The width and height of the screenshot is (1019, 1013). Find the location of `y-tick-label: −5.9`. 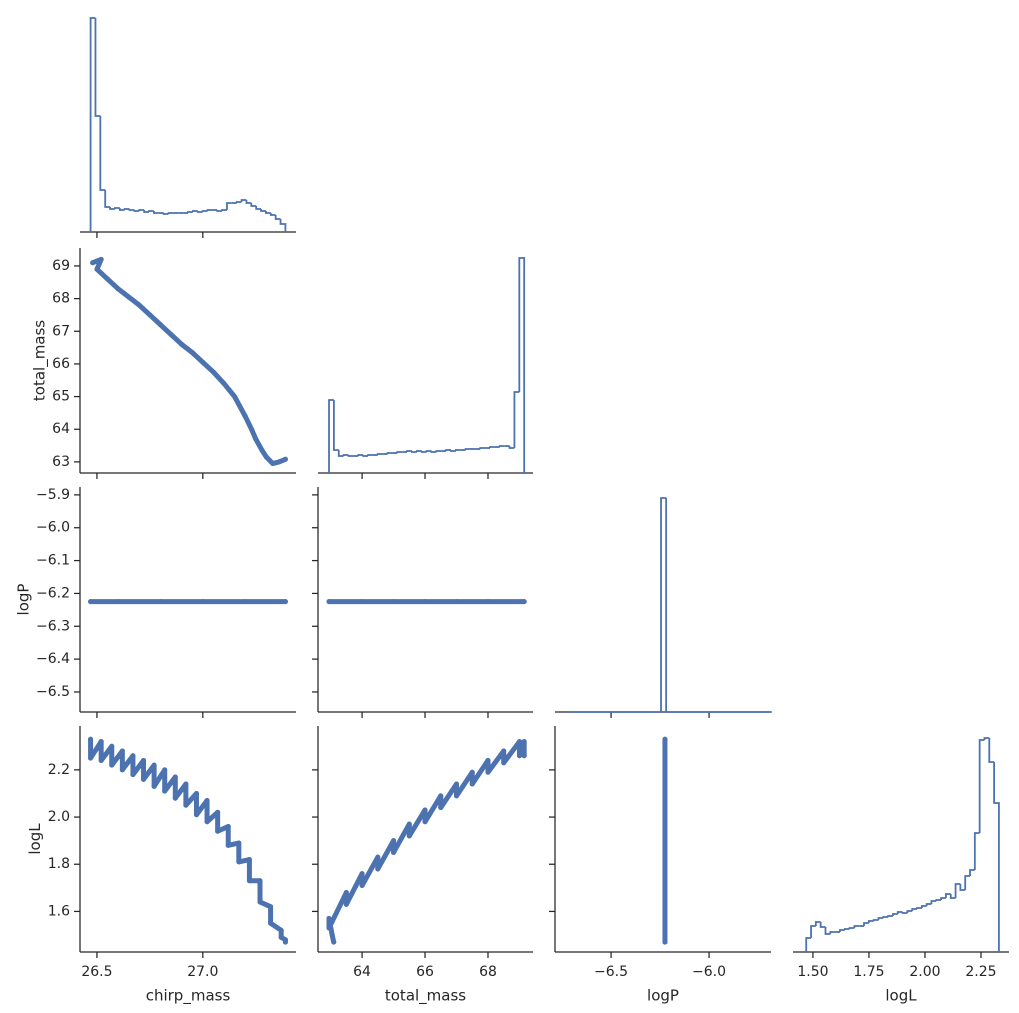

y-tick-label: −5.9 is located at coordinates (53, 495).